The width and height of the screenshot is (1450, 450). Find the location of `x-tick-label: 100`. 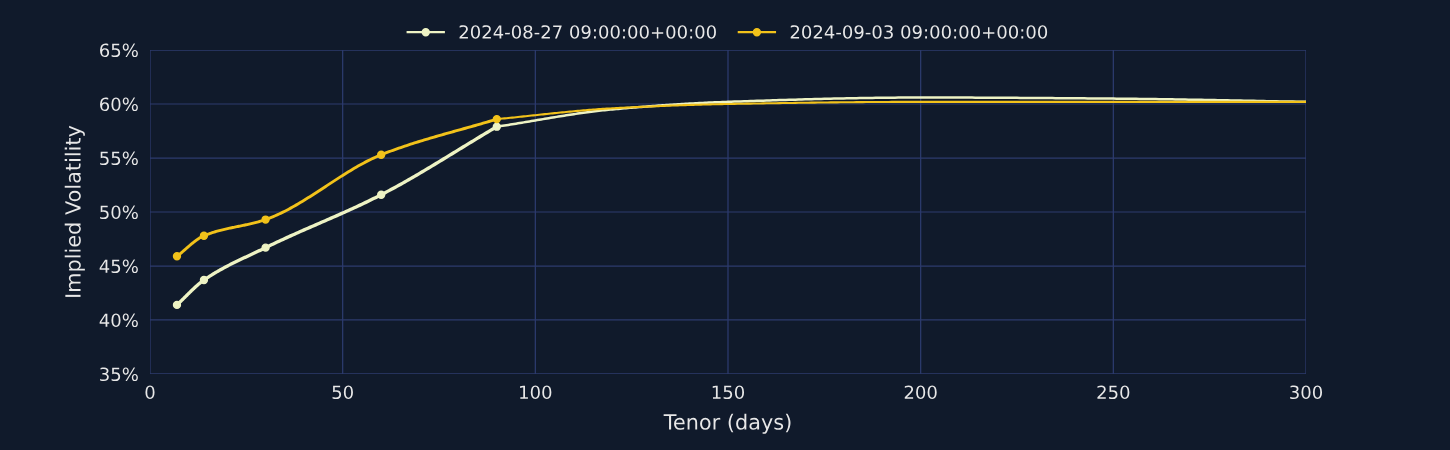

x-tick-label: 100 is located at coordinates (536, 392).